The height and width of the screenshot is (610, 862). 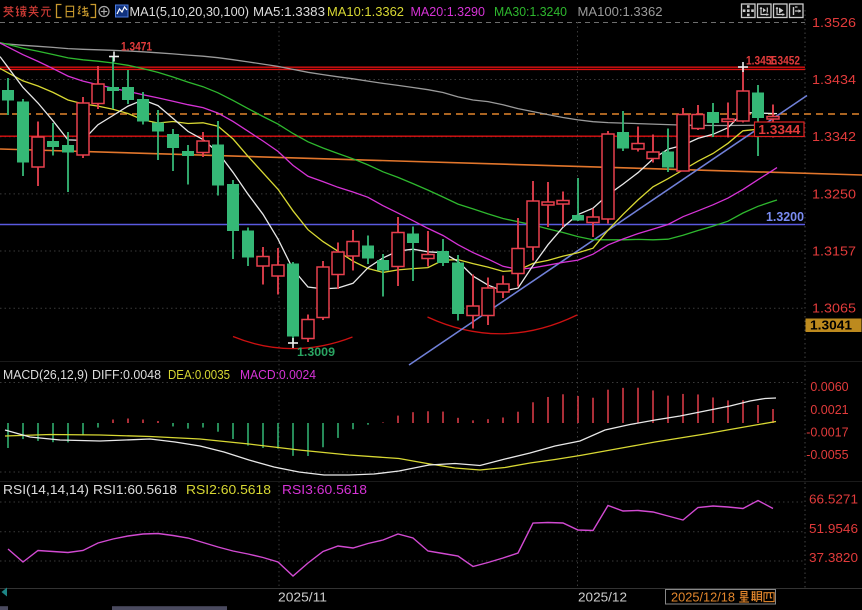 I want to click on svg-text: 0.0021, so click(x=829, y=410).